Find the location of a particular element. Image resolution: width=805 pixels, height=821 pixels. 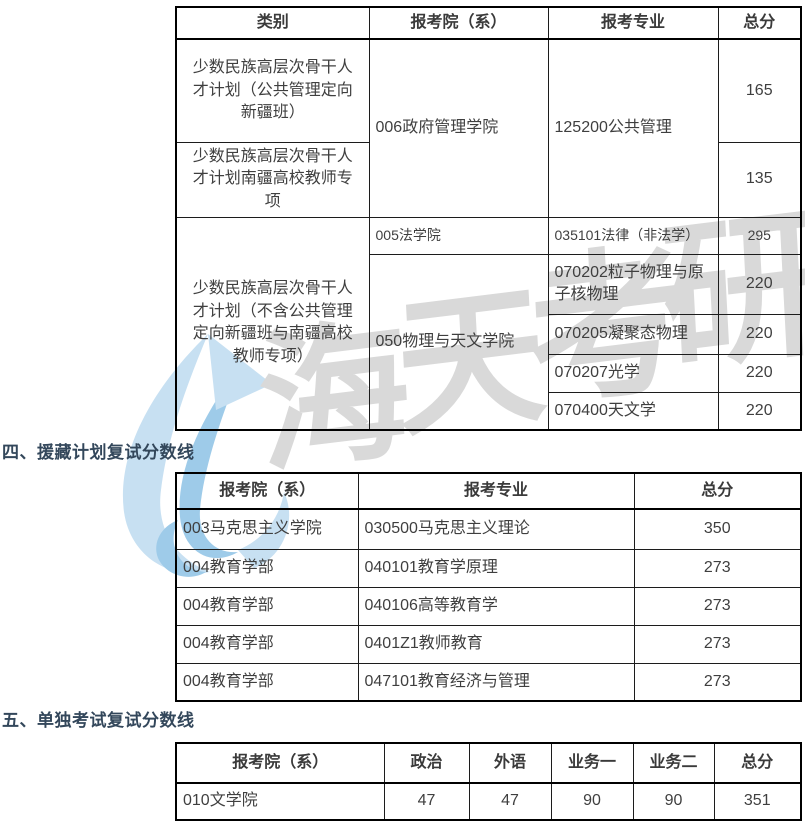

cell-total-score: 351 is located at coordinates (757, 801).